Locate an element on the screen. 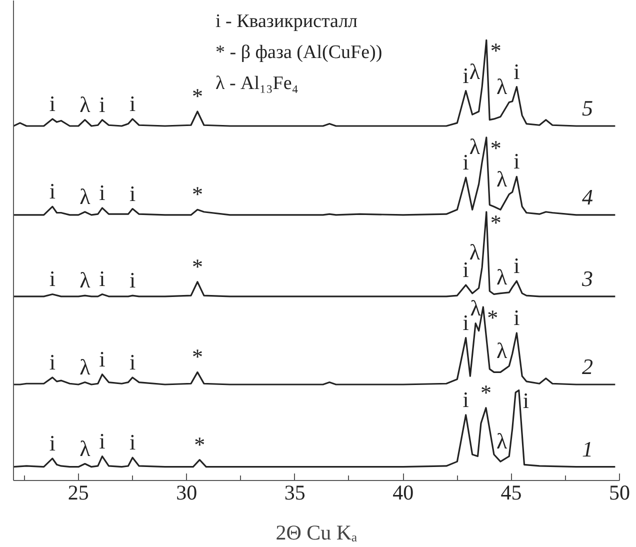  x-axis-title: 2Θ Cu Kₐ is located at coordinates (317, 532).